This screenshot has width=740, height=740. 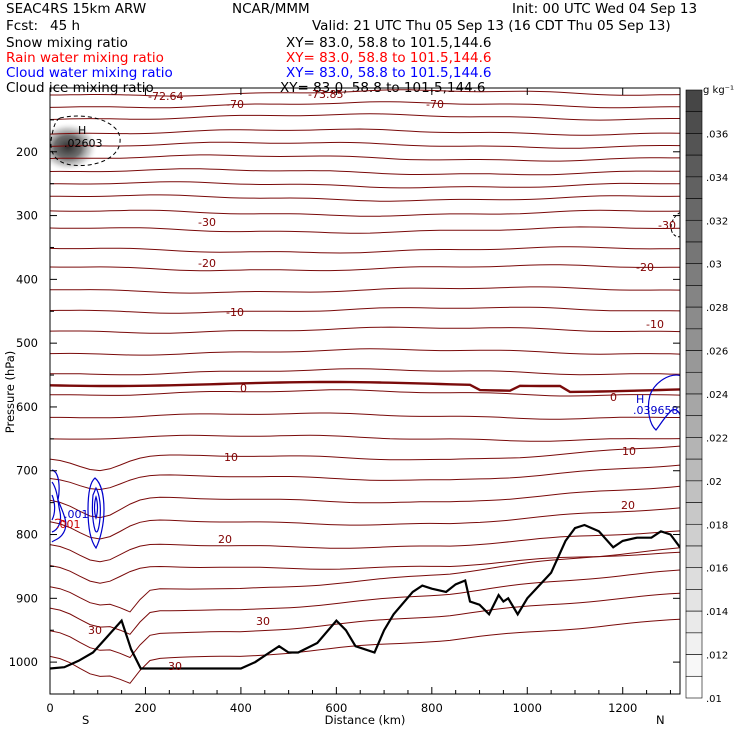 I want to click on x-axis-title: Distance (km), so click(x=365, y=720).